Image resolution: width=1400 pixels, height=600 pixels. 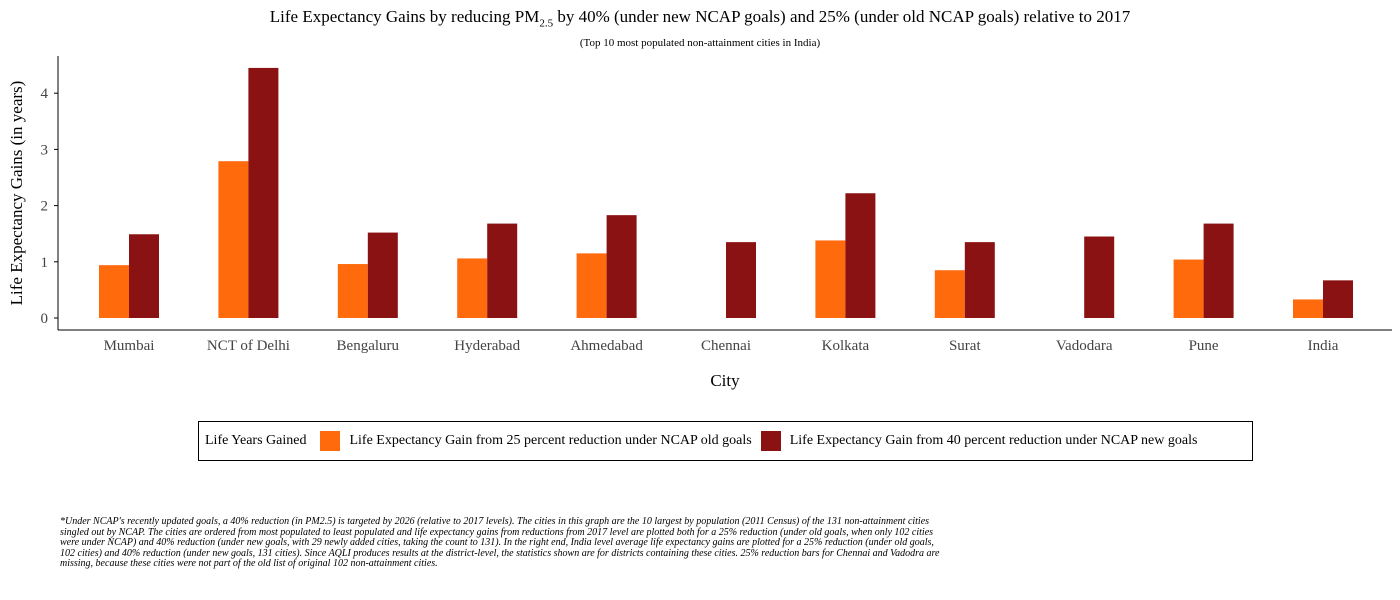 I want to click on x-tick-label: Bengaluru, so click(x=368, y=346).